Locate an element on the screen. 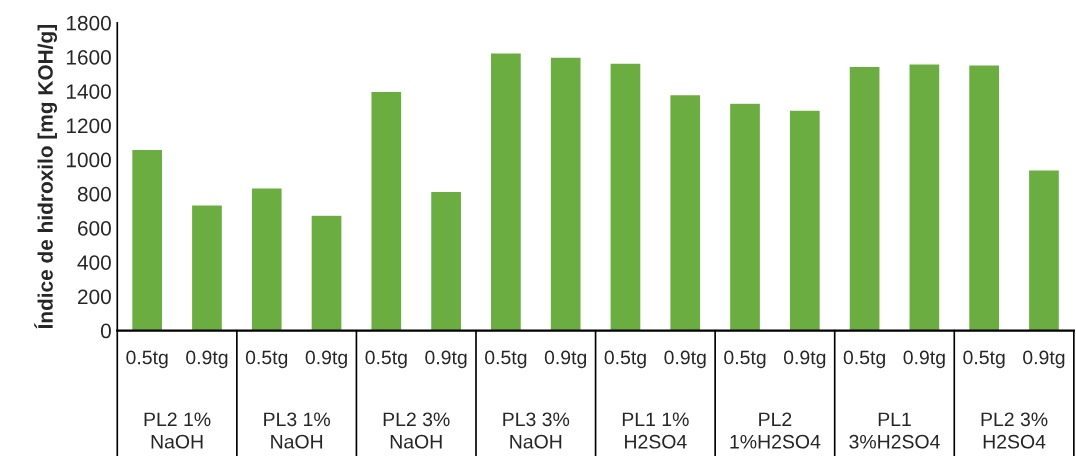  y-tick-label: 0 is located at coordinates (105, 331).